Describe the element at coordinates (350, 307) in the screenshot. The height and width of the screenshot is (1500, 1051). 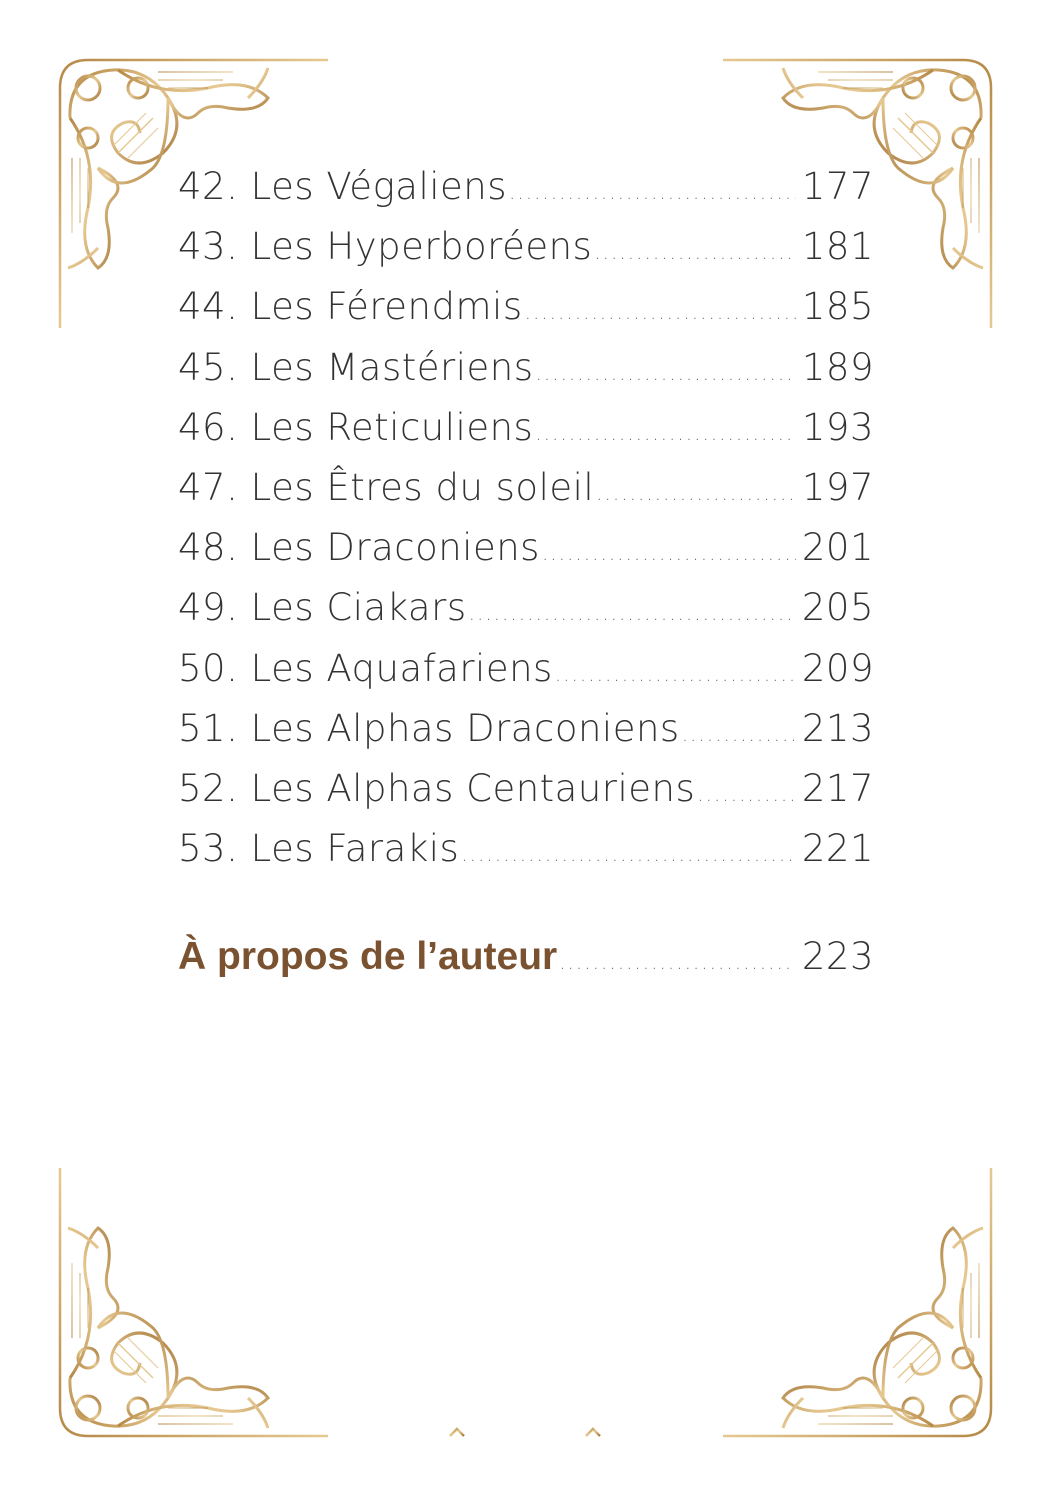
I see `entry-title: 44. Les Férendmis` at that location.